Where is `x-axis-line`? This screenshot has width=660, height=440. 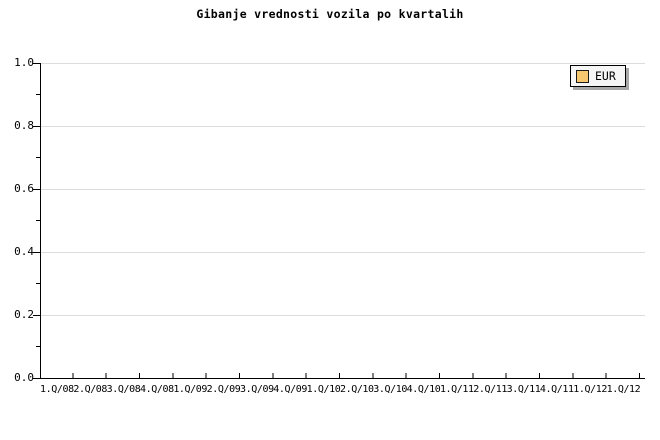 x-axis-line is located at coordinates (342, 378).